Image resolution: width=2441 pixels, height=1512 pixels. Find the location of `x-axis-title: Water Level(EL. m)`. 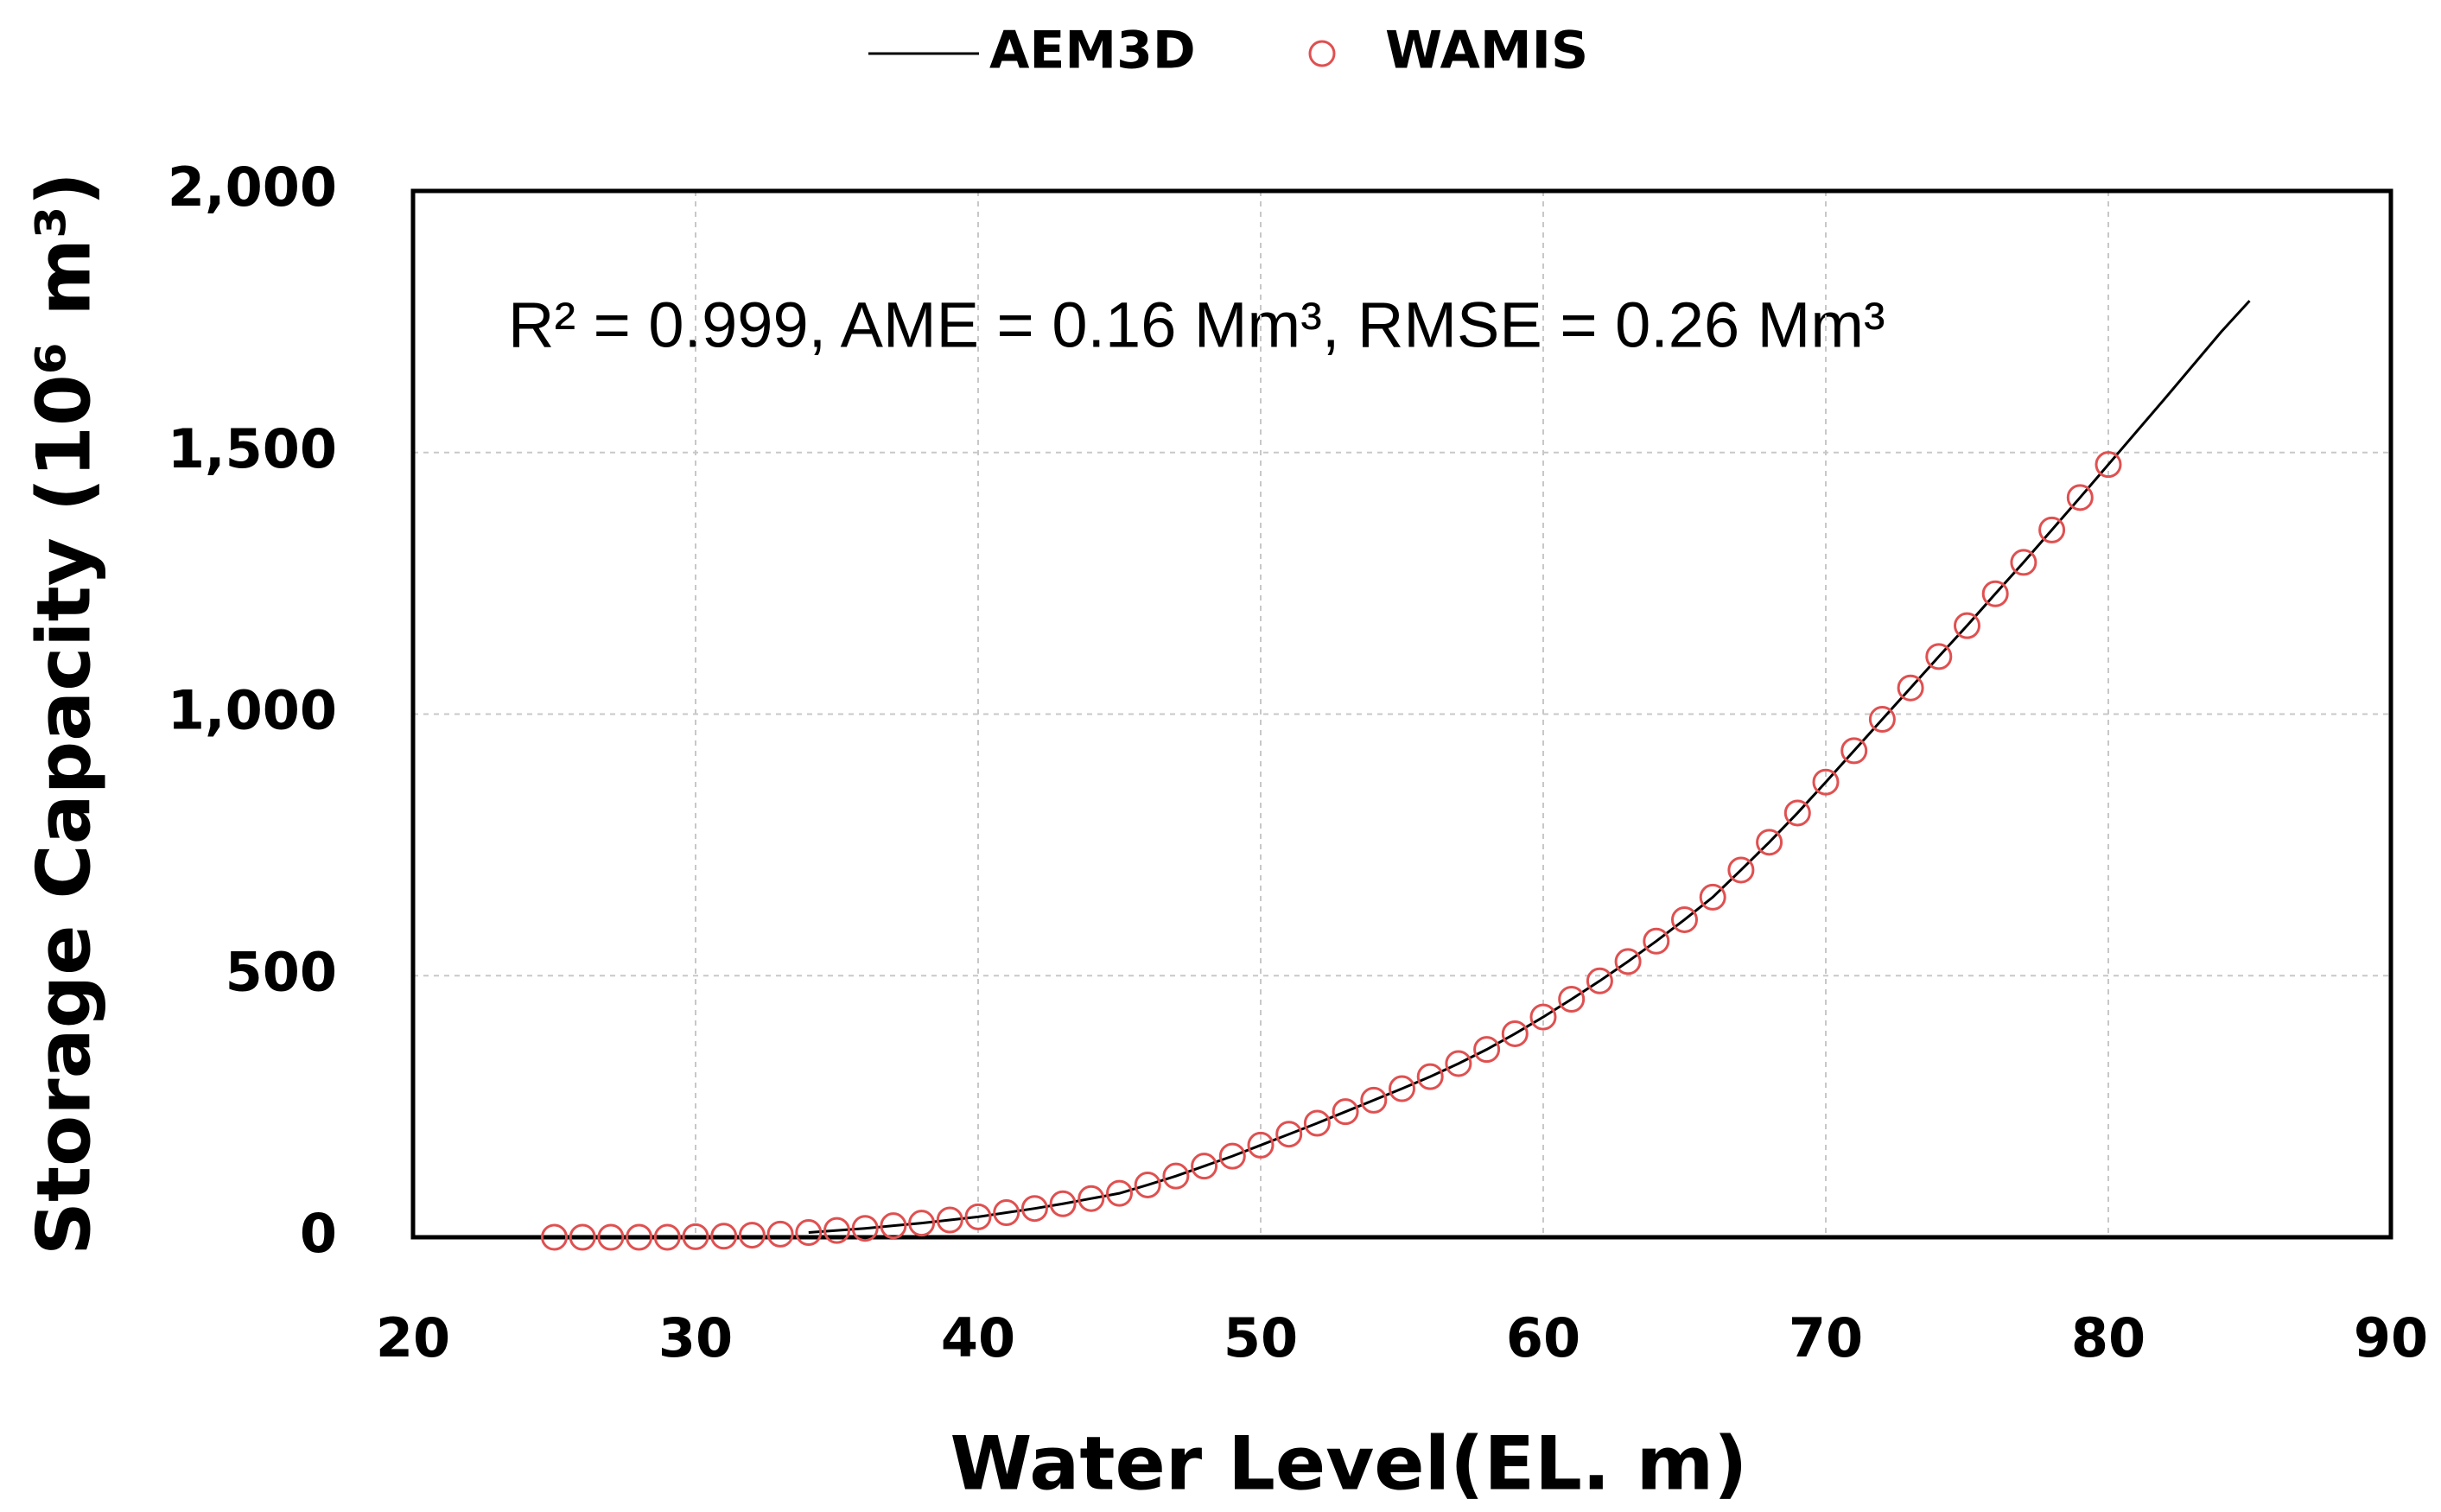

x-axis-title: Water Level(EL. m) is located at coordinates (1349, 1463).